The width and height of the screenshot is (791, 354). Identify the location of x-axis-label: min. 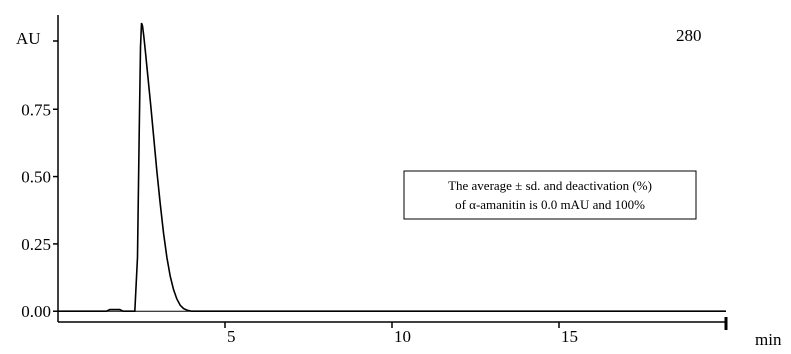
(768, 339).